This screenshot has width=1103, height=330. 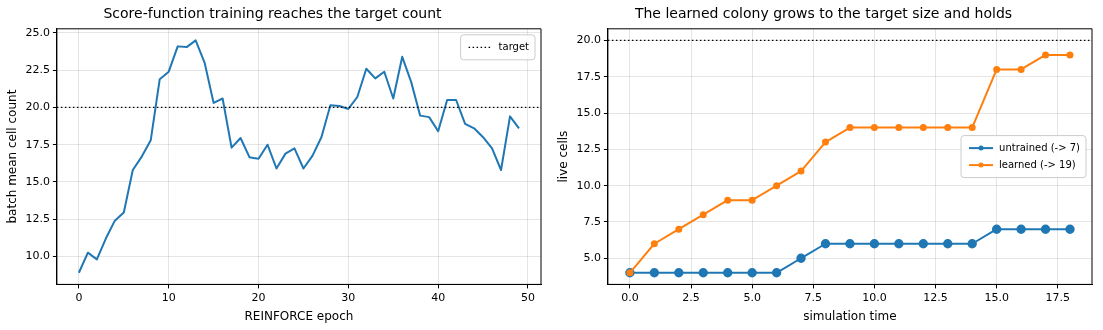 What do you see at coordinates (630, 297) in the screenshot?
I see `x-tick-label: 0.0` at bounding box center [630, 297].